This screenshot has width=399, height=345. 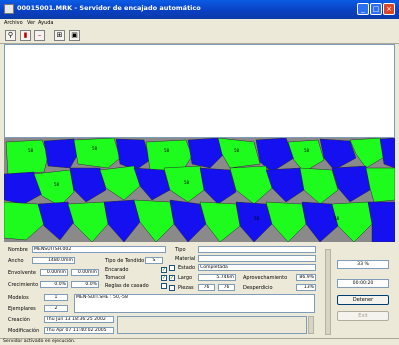 What do you see at coordinates (13, 23) in the screenshot?
I see `menu-archivo: Archivo` at bounding box center [13, 23].